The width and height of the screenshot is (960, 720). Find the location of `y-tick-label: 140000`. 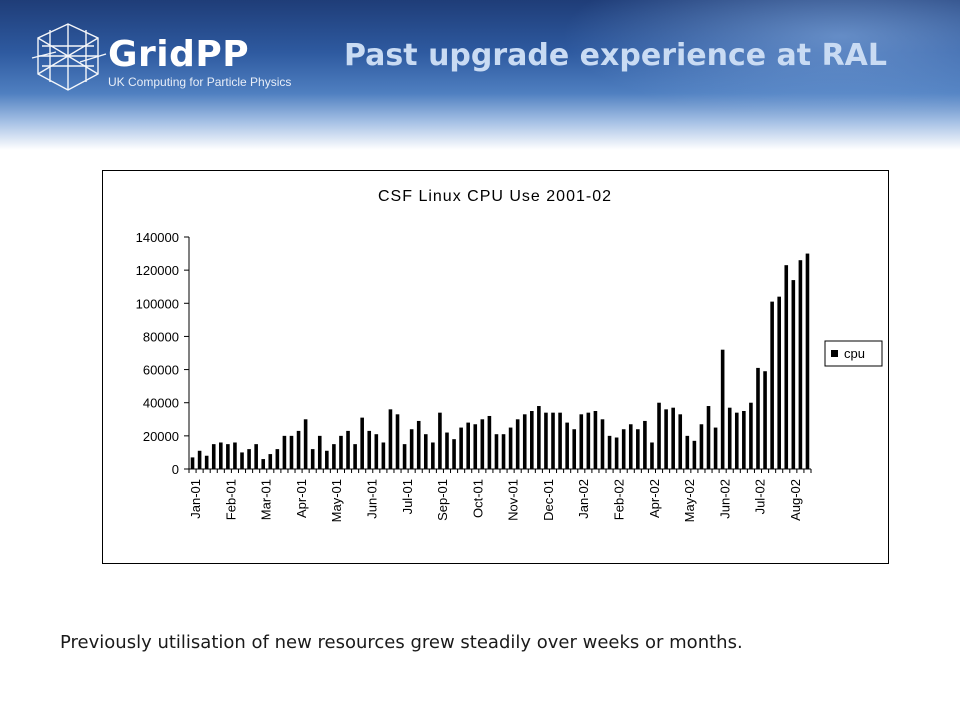

y-tick-label: 140000 is located at coordinates (157, 237).